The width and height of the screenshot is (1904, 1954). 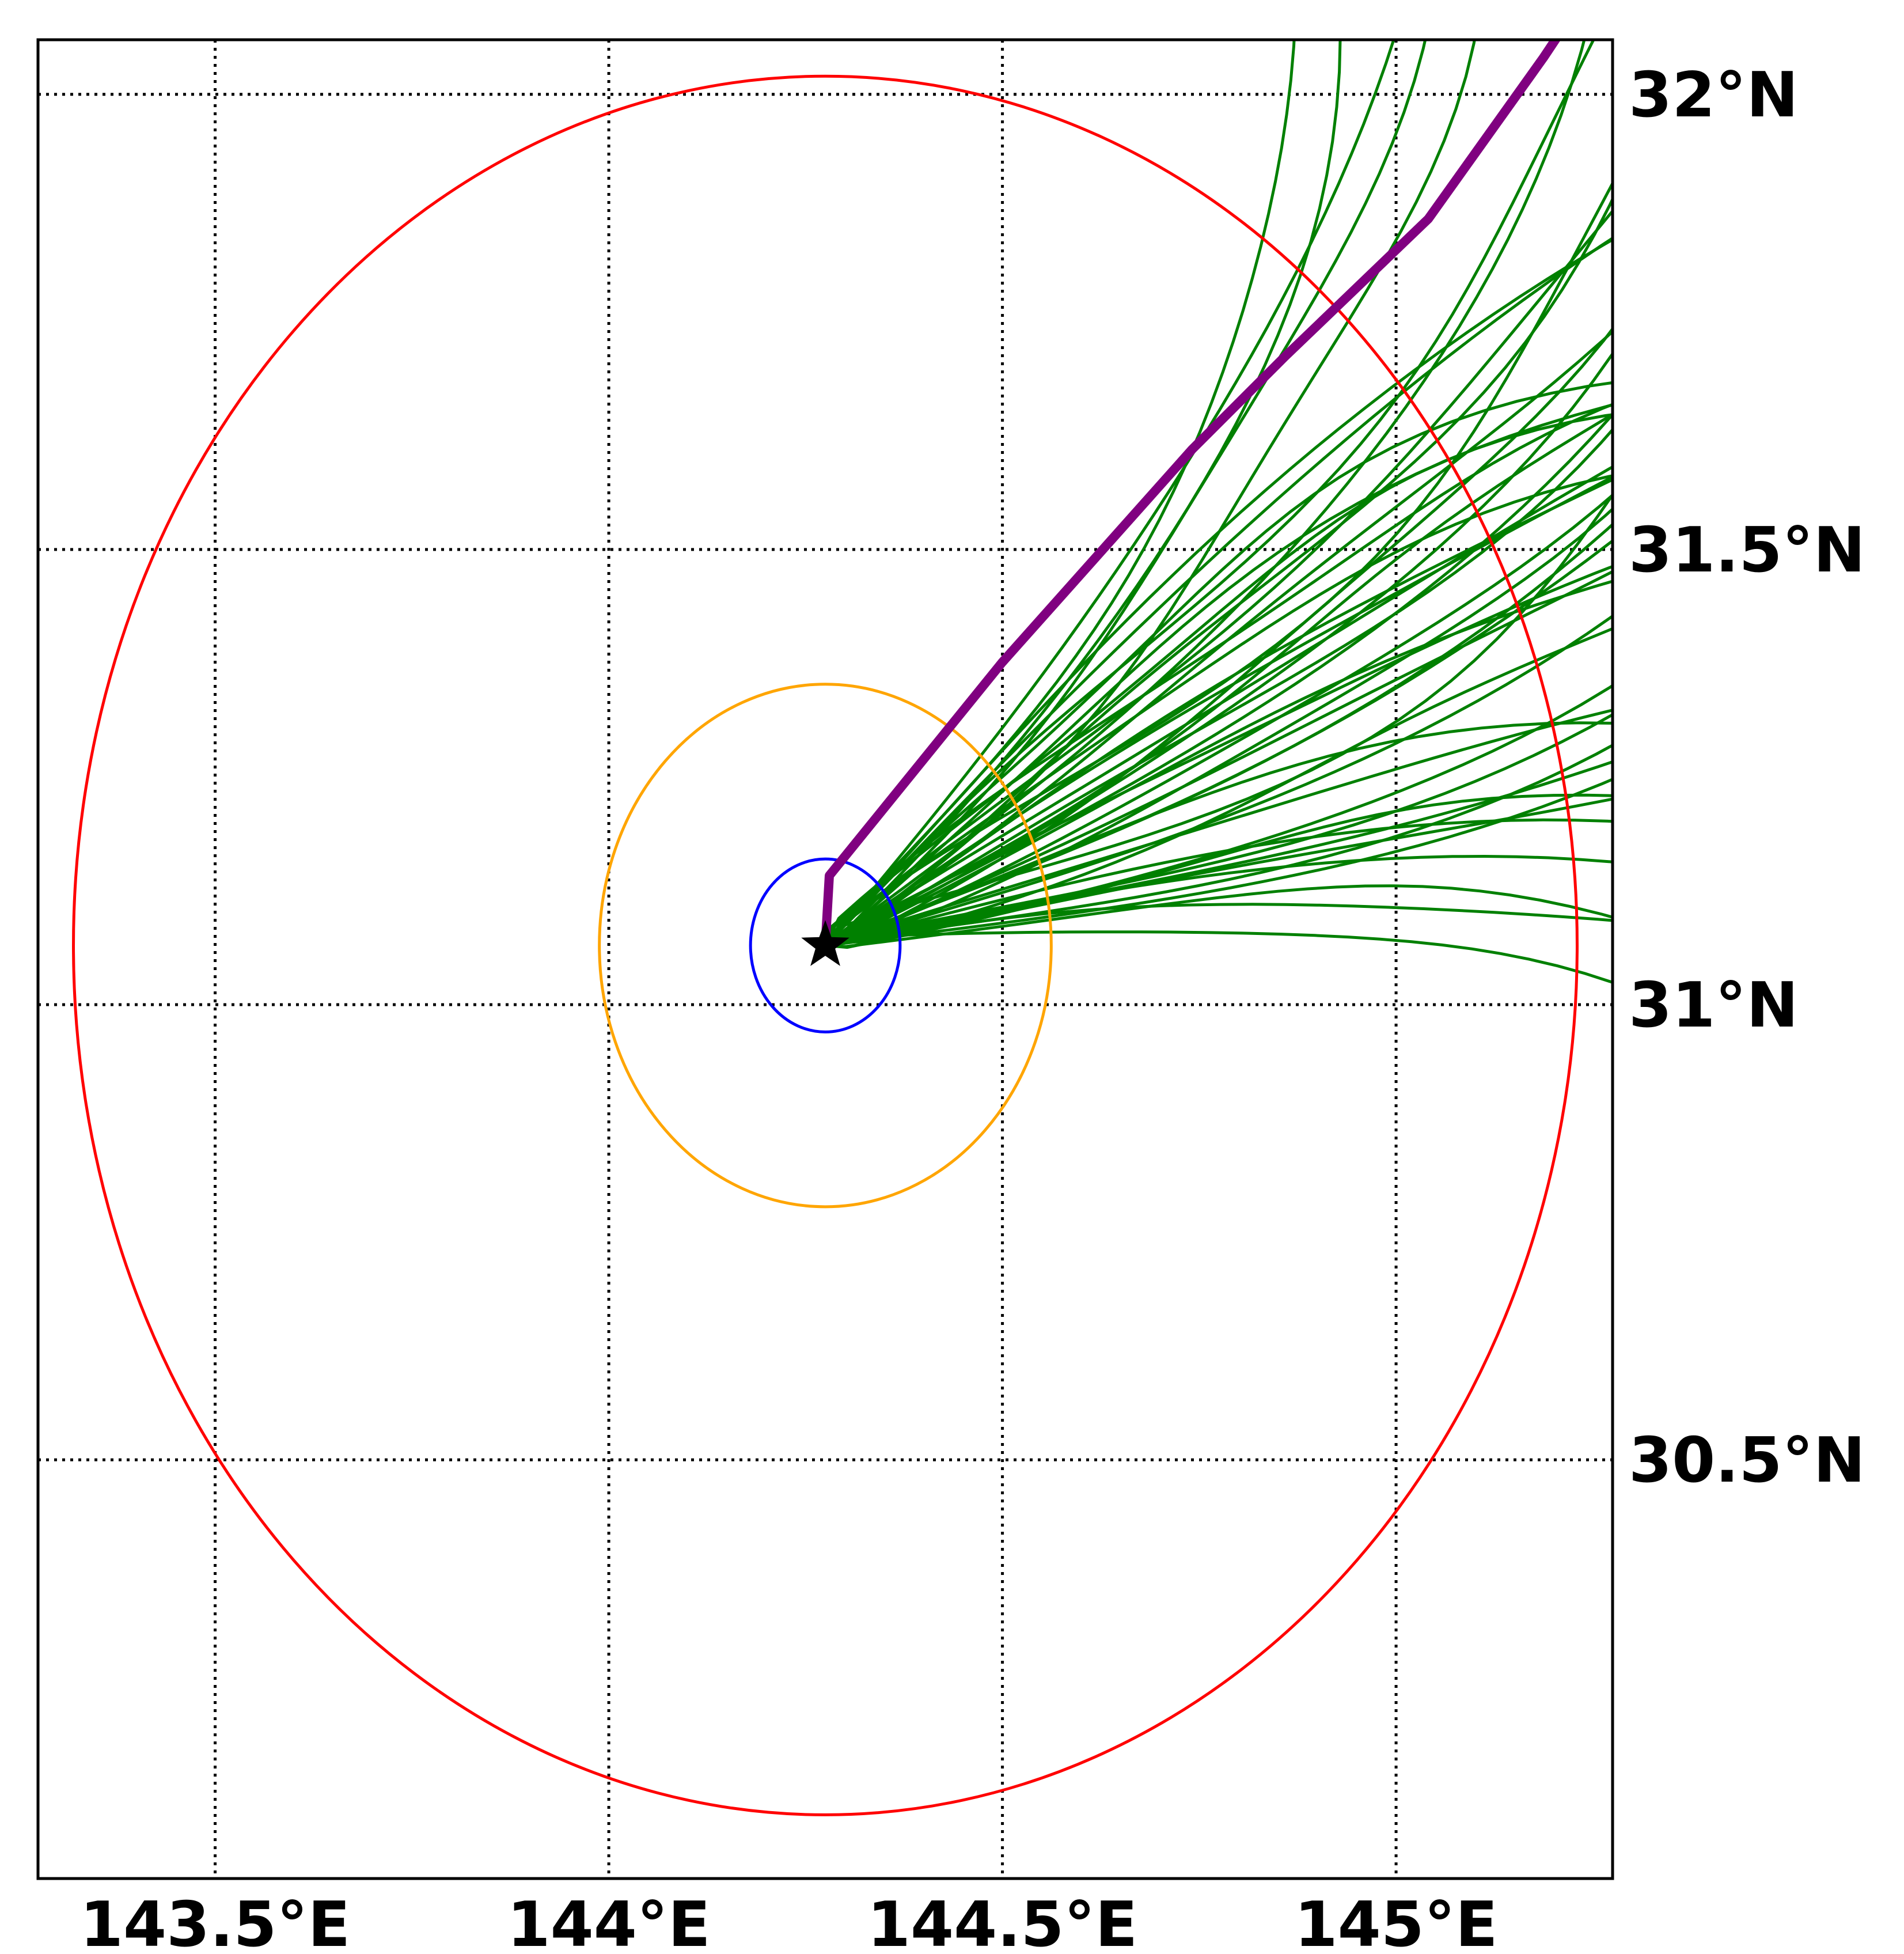 I want to click on lat-tick-label: 31.5°N, so click(x=1747, y=550).